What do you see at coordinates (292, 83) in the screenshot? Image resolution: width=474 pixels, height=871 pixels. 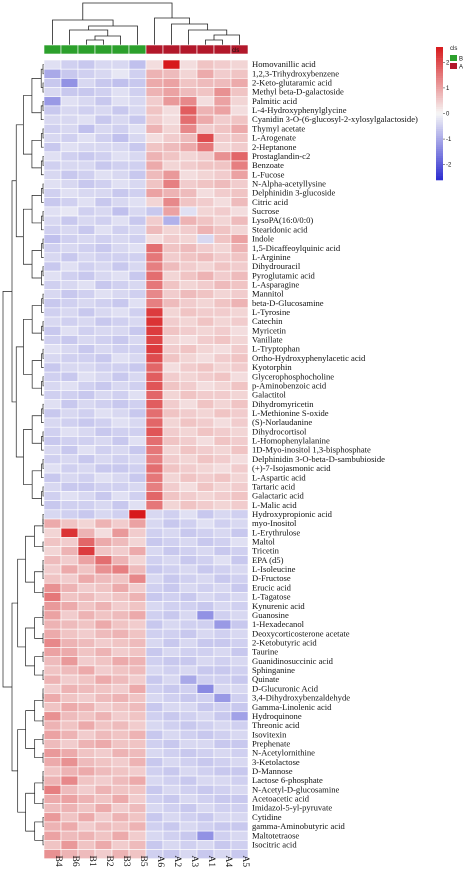 I see `row-label: 2-Keto-glutaramic acid` at bounding box center [292, 83].